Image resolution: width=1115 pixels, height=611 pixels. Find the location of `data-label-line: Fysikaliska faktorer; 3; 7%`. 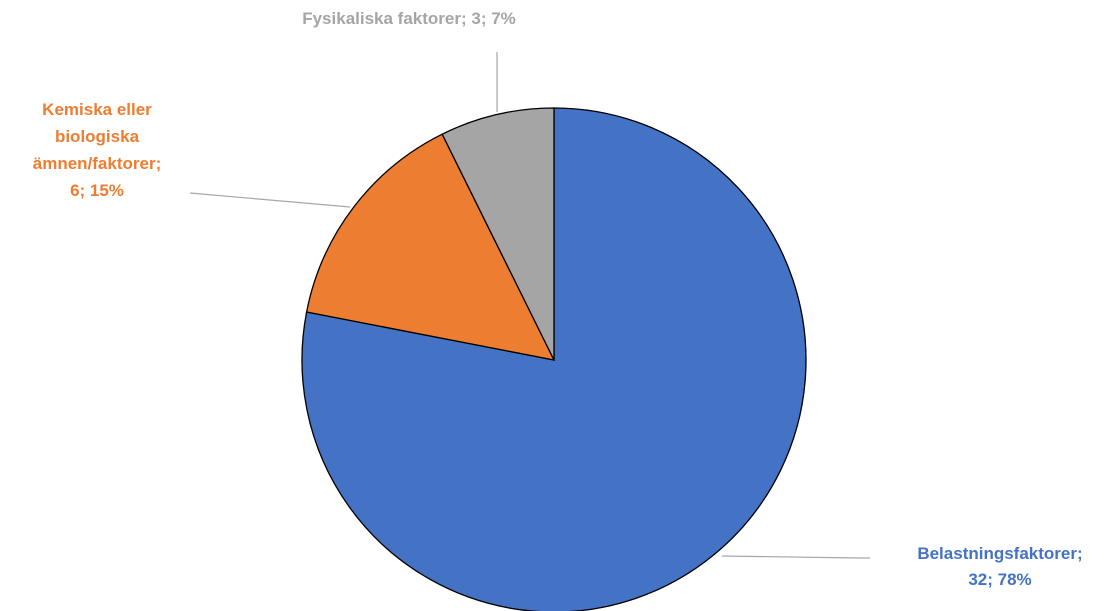

data-label-line: Fysikaliska faktorer; 3; 7% is located at coordinates (409, 18).